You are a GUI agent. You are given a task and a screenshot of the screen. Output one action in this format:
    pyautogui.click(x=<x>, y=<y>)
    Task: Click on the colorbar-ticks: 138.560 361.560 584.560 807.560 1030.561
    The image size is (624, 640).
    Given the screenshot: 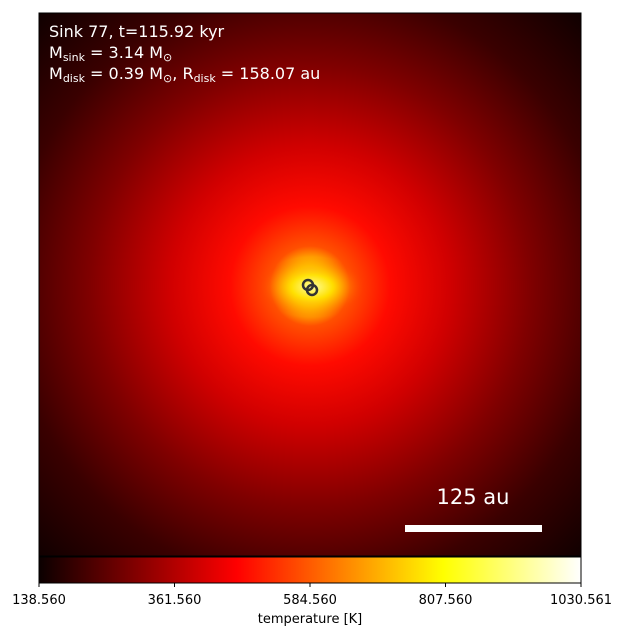 What is the action you would take?
    pyautogui.click(x=312, y=595)
    